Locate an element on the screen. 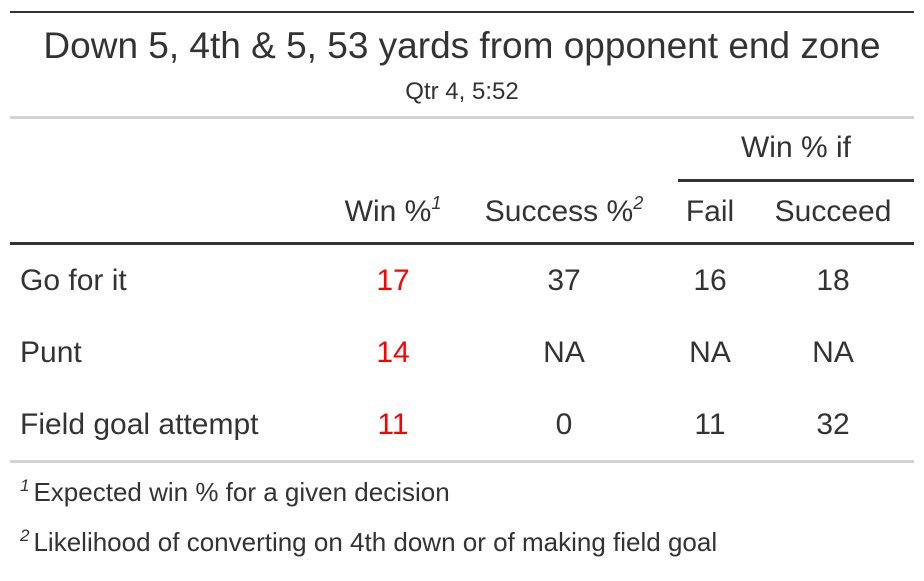 The width and height of the screenshot is (924, 581). table-row: Punt 14 NA NA NA is located at coordinates (462, 353).